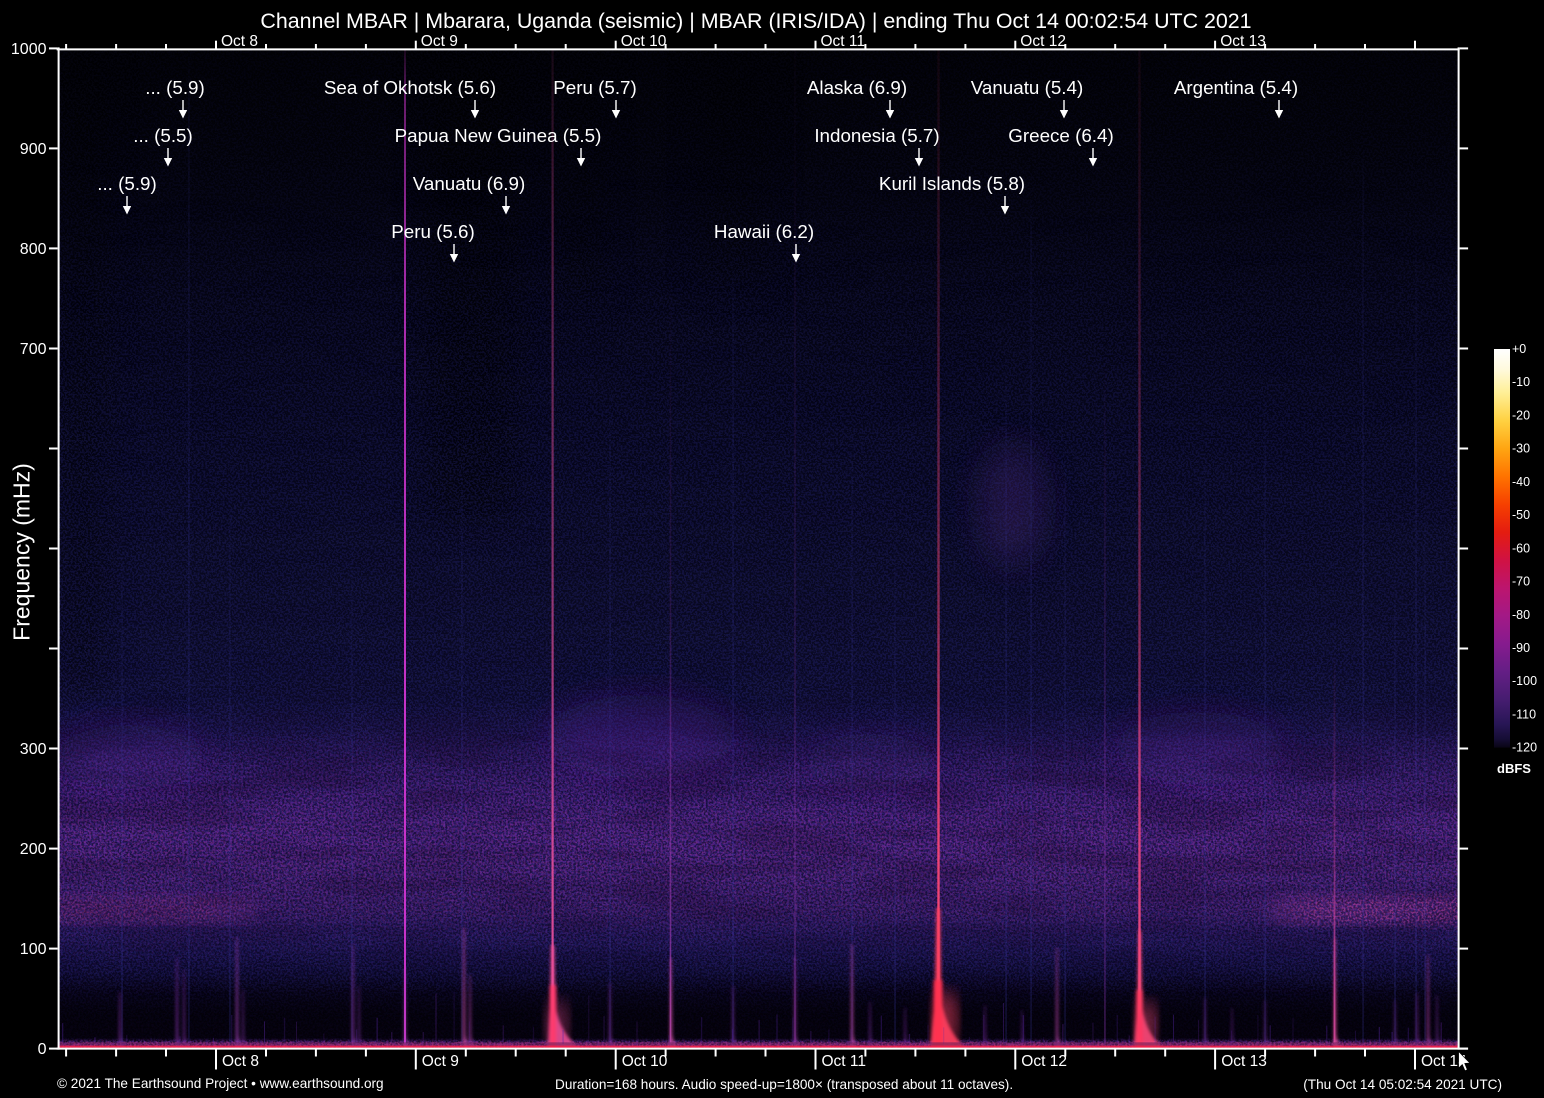  Describe the element at coordinates (33, 849) in the screenshot. I see `svg-text: 200` at that location.